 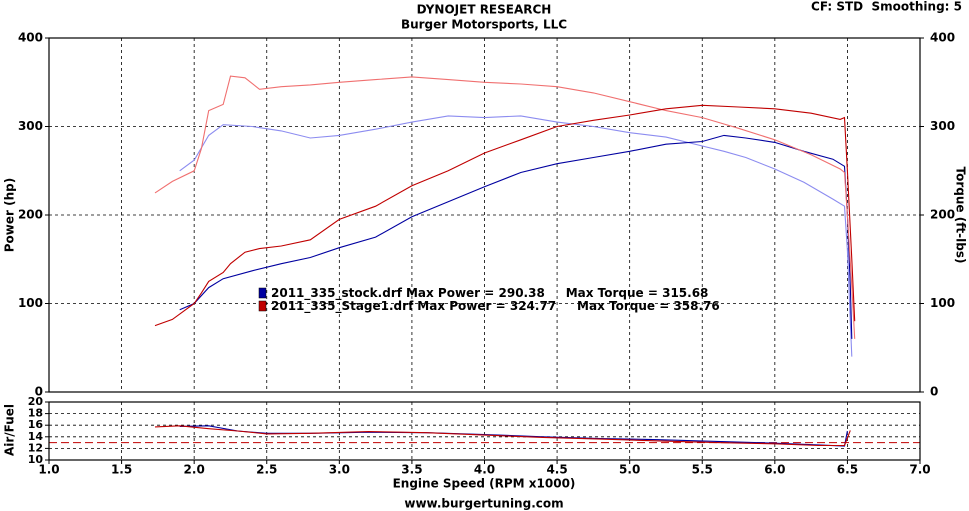 What do you see at coordinates (484, 470) in the screenshot?
I see `x-tick-label: 4.0` at bounding box center [484, 470].